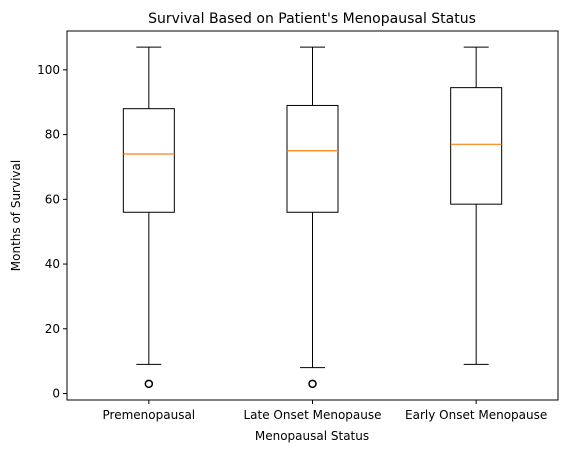 This screenshot has width=571, height=457. What do you see at coordinates (52, 264) in the screenshot?
I see `y-tick-label: 40` at bounding box center [52, 264].